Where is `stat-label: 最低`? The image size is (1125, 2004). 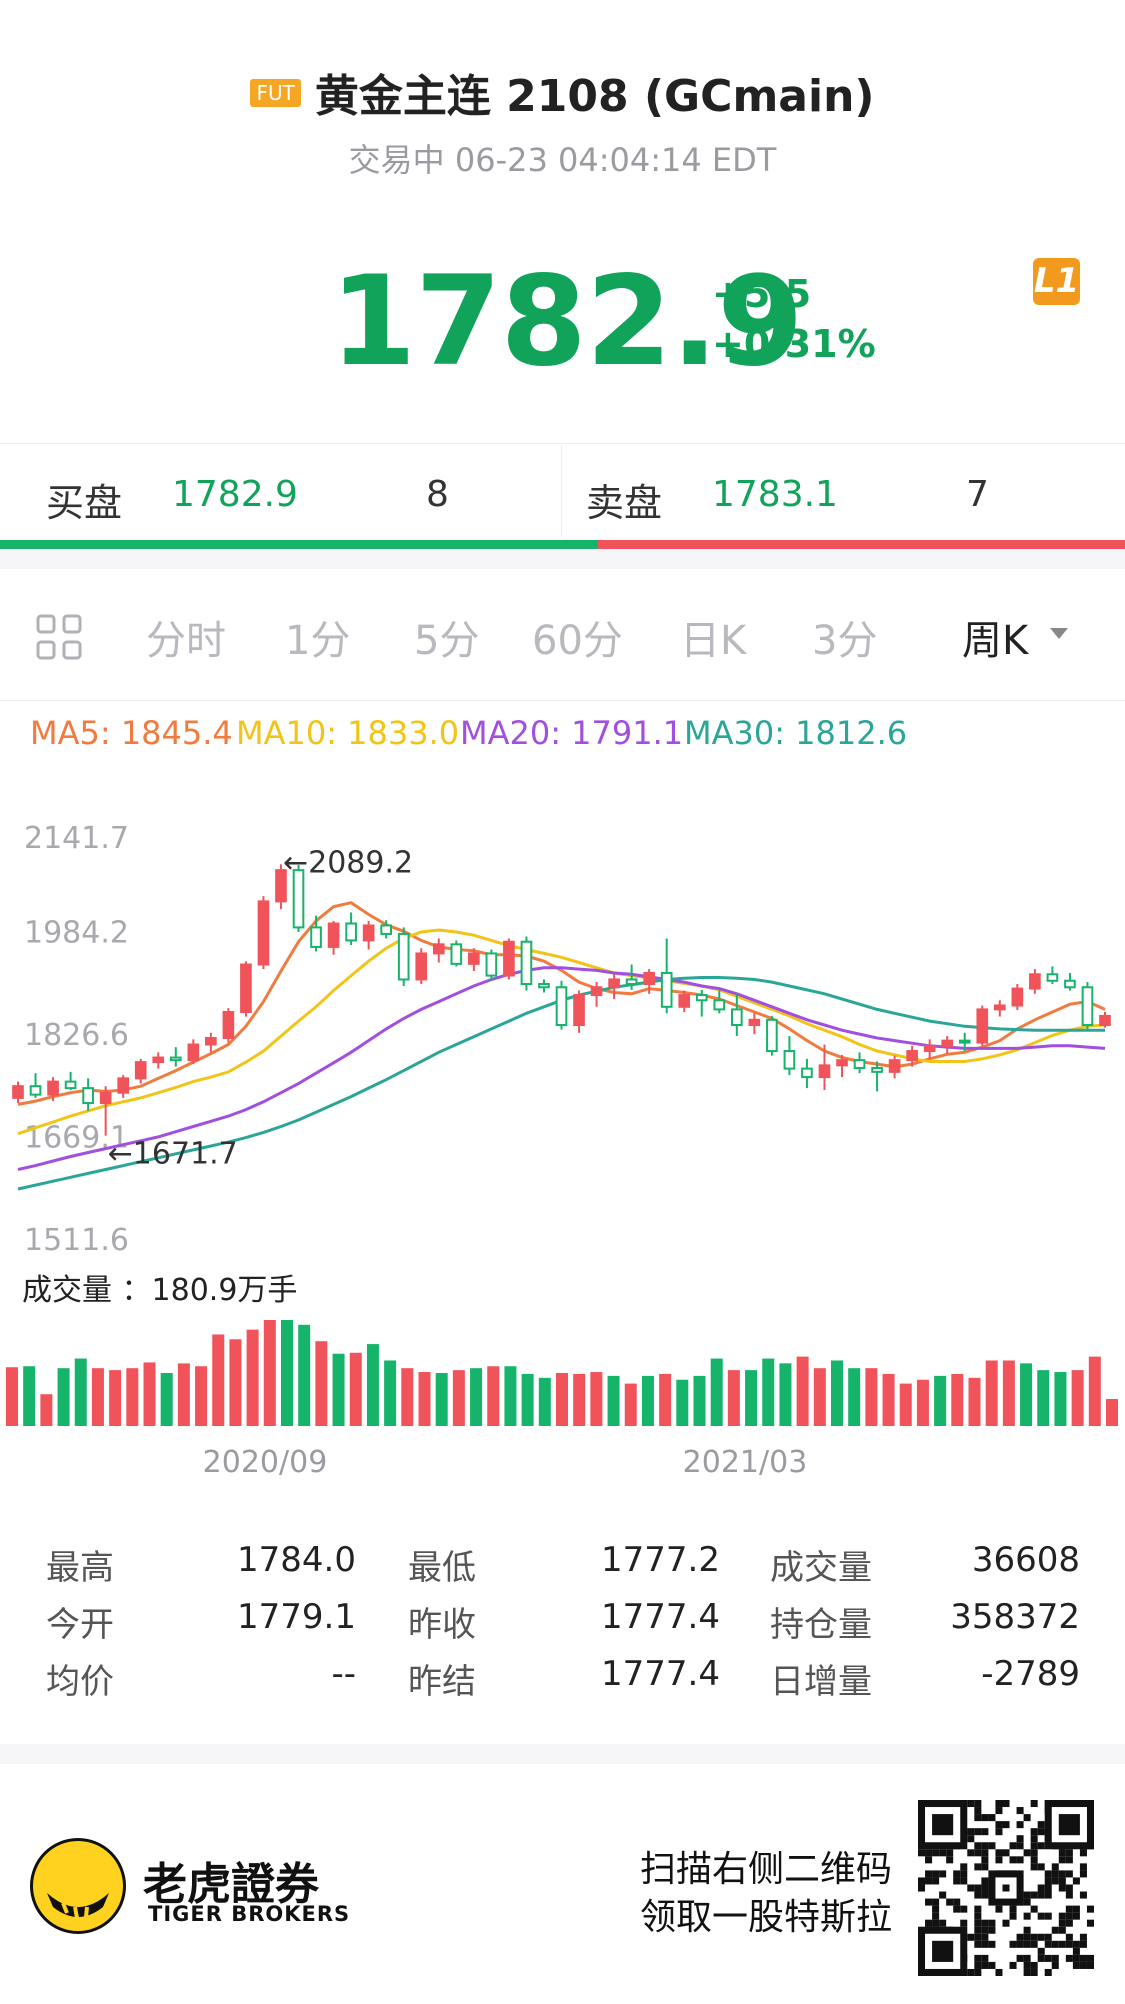
stat-label: 最低 is located at coordinates (442, 1568).